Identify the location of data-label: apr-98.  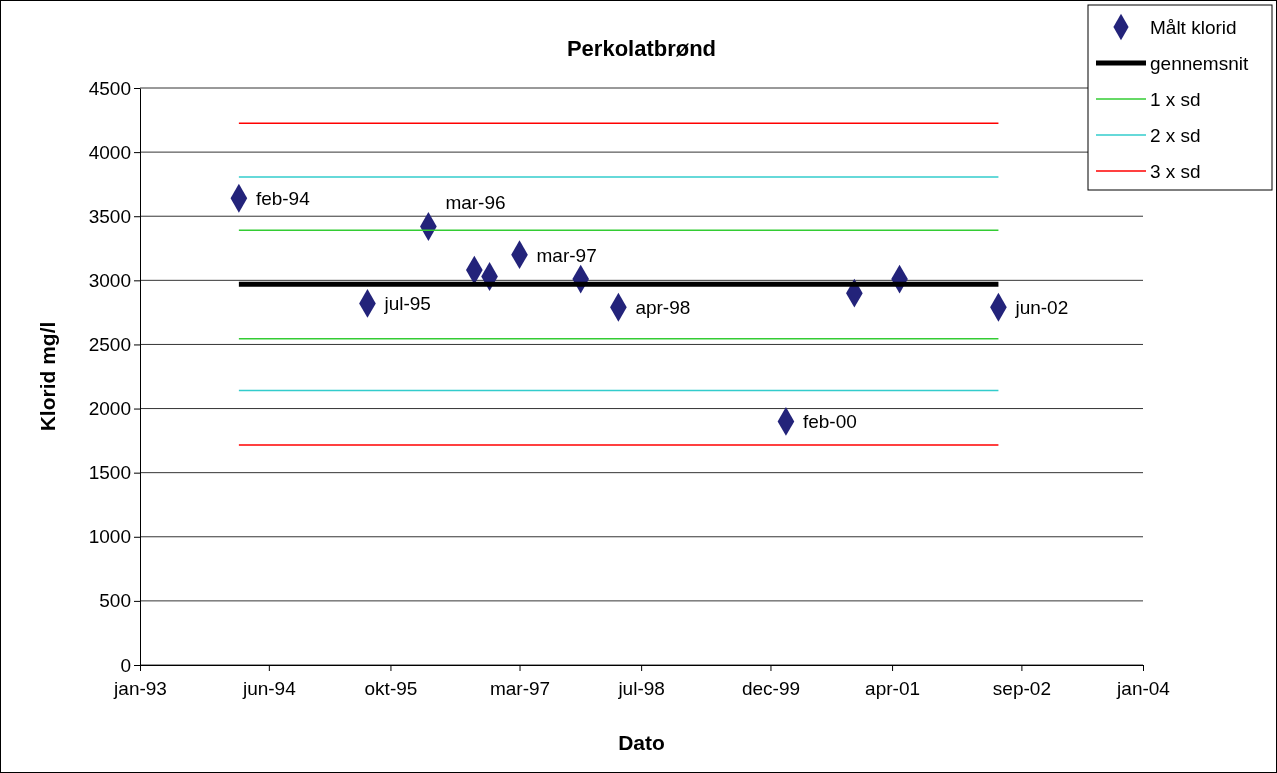
(663, 308).